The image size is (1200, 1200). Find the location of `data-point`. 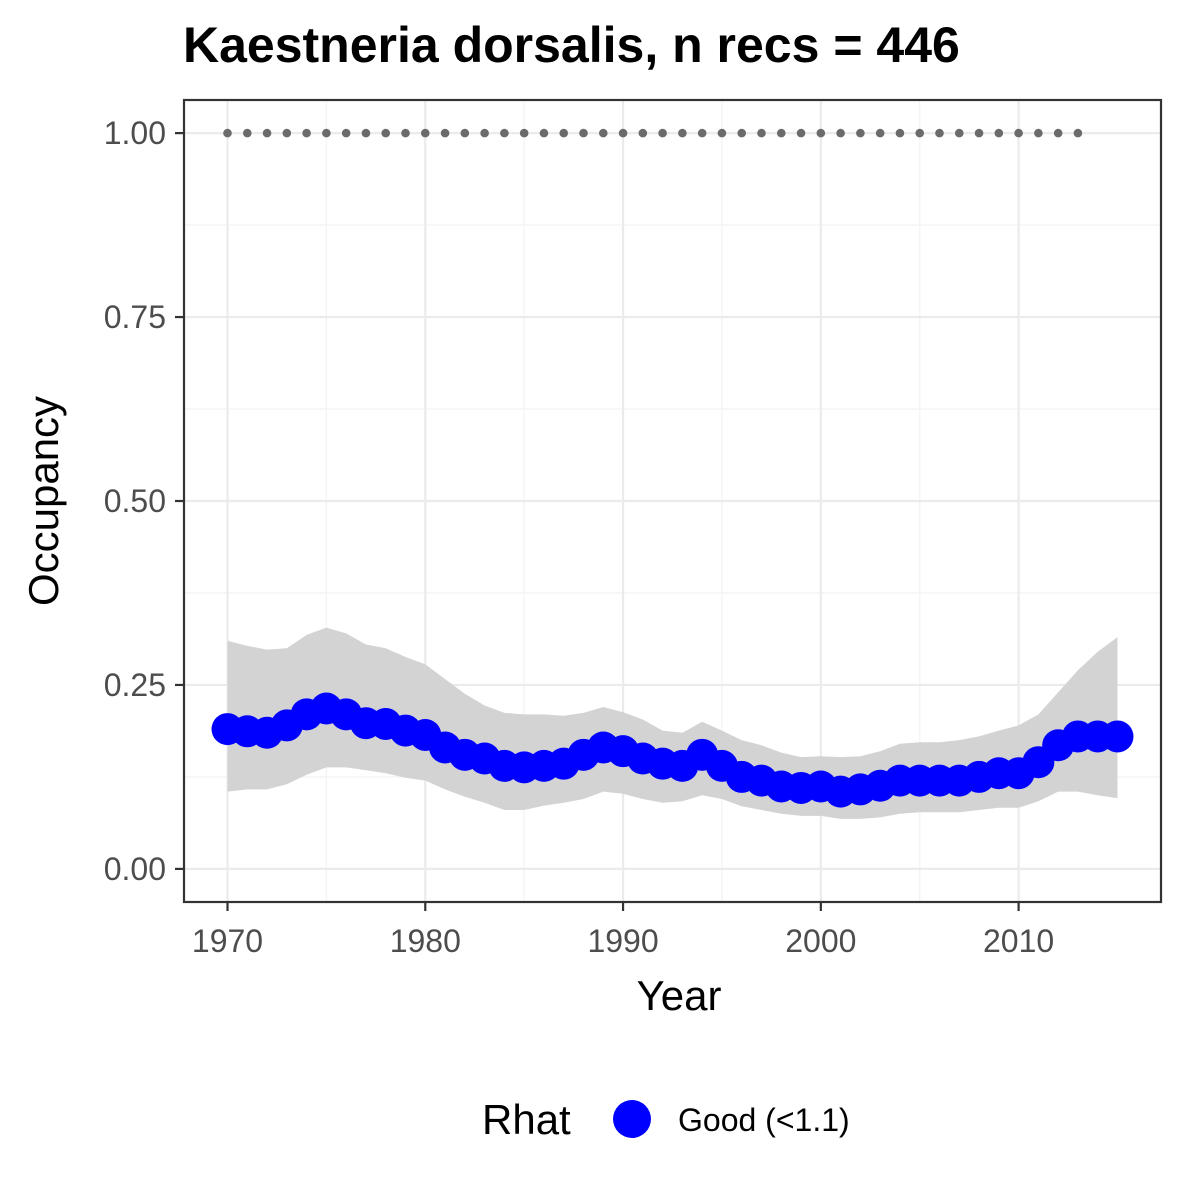

data-point is located at coordinates (1117, 736).